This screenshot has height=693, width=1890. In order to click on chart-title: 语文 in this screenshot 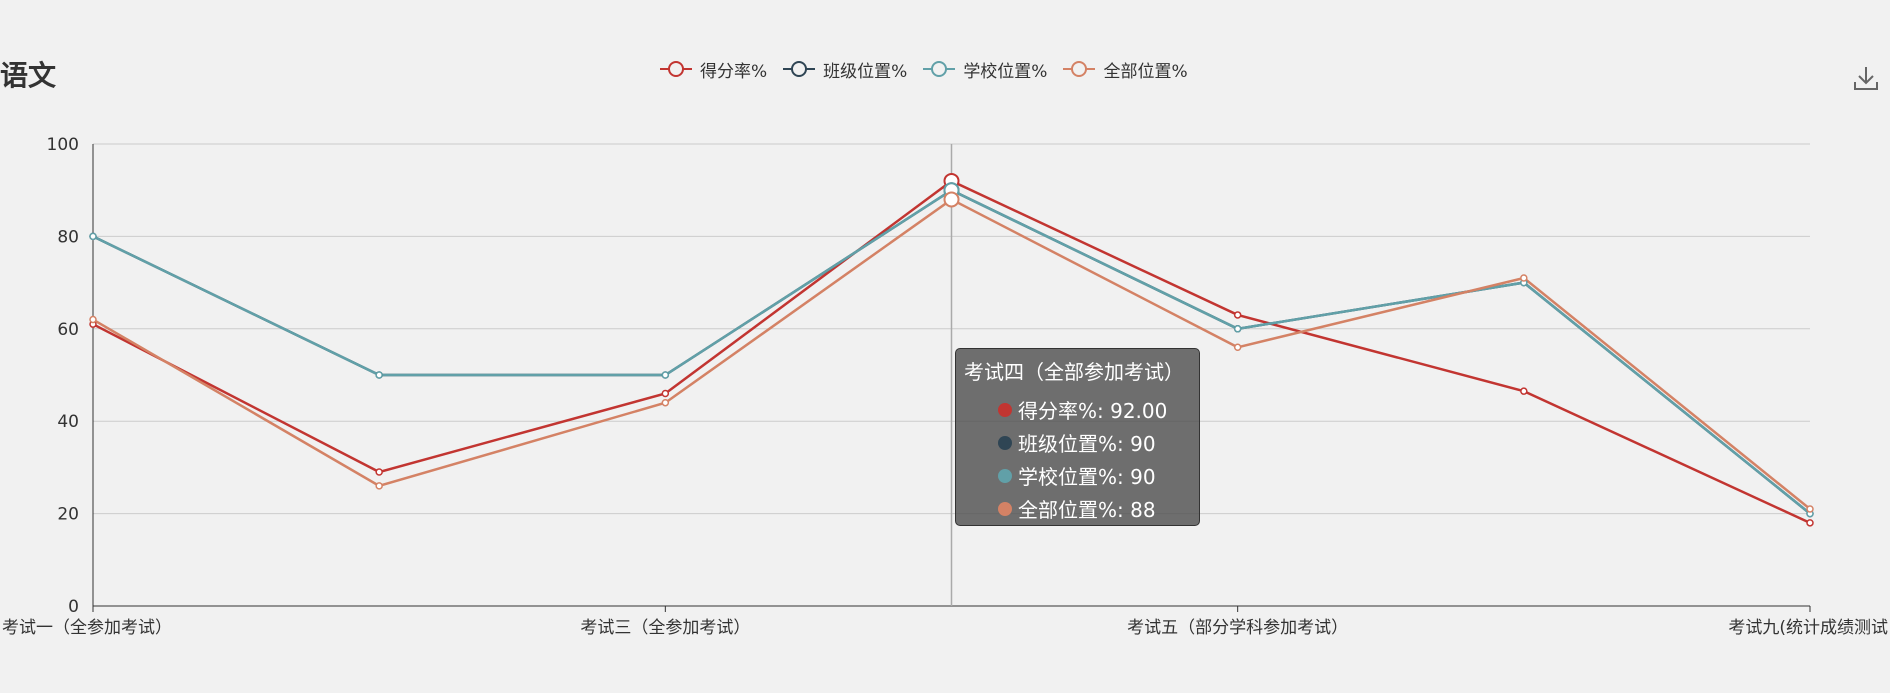, I will do `click(28, 75)`.